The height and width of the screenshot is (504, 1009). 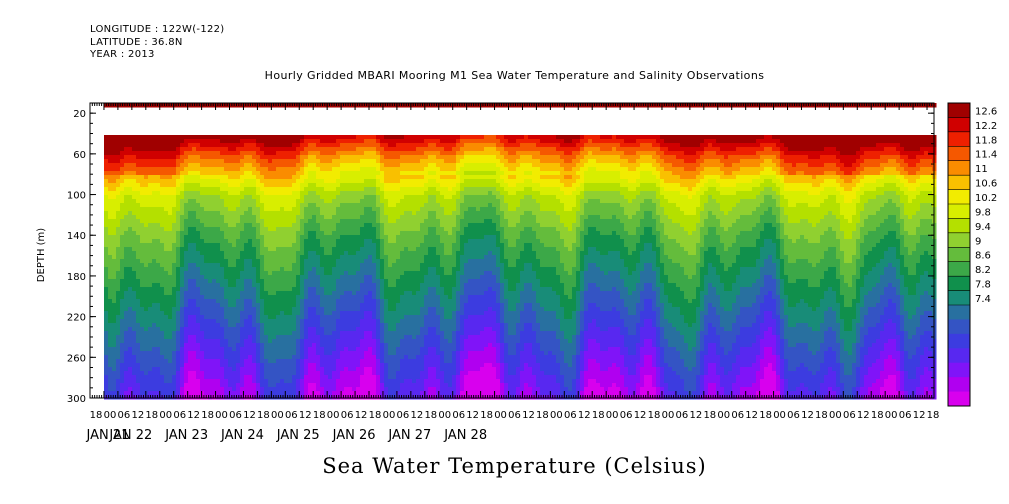 What do you see at coordinates (986, 140) in the screenshot?
I see `colorbar-tick-label: 11.8` at bounding box center [986, 140].